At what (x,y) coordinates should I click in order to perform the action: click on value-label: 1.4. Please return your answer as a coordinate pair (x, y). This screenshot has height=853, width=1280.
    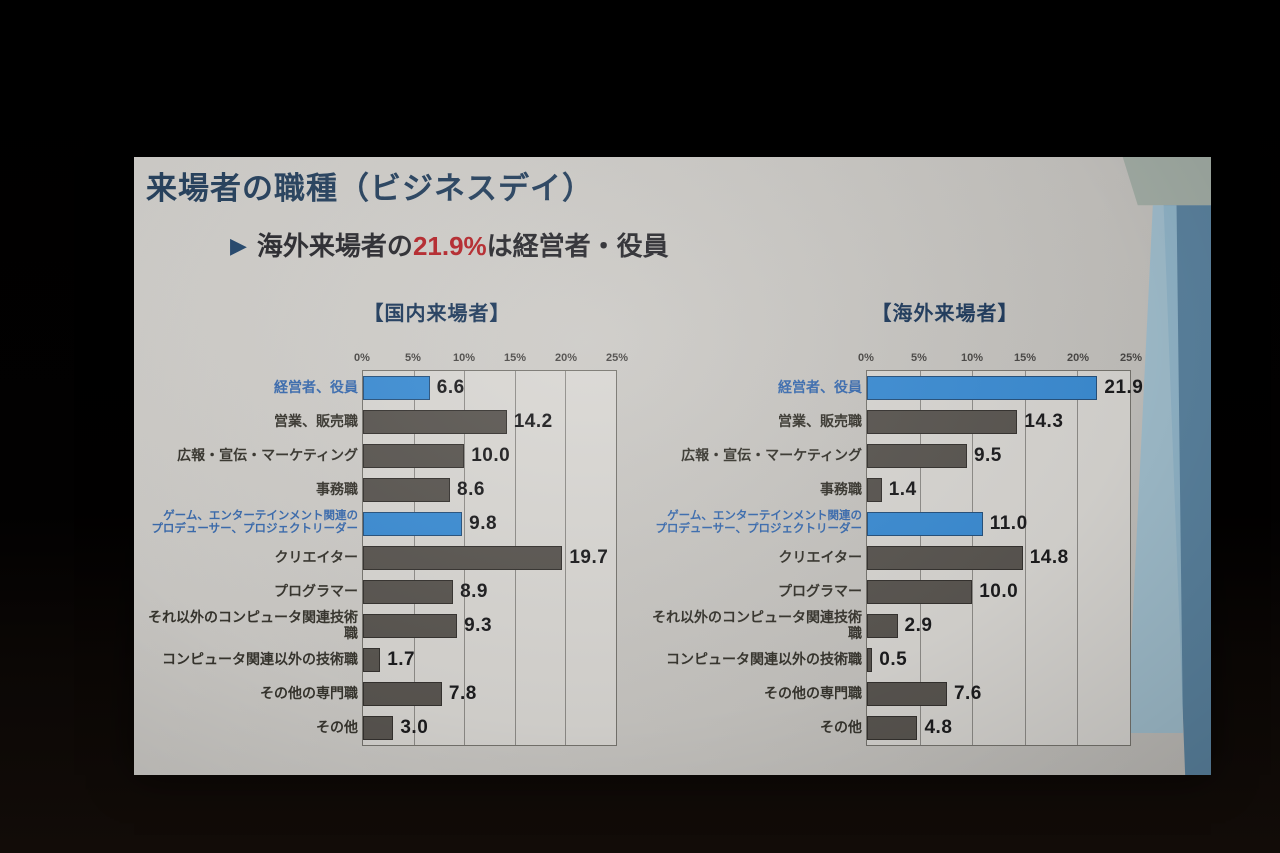
    Looking at the image, I should click on (902, 489).